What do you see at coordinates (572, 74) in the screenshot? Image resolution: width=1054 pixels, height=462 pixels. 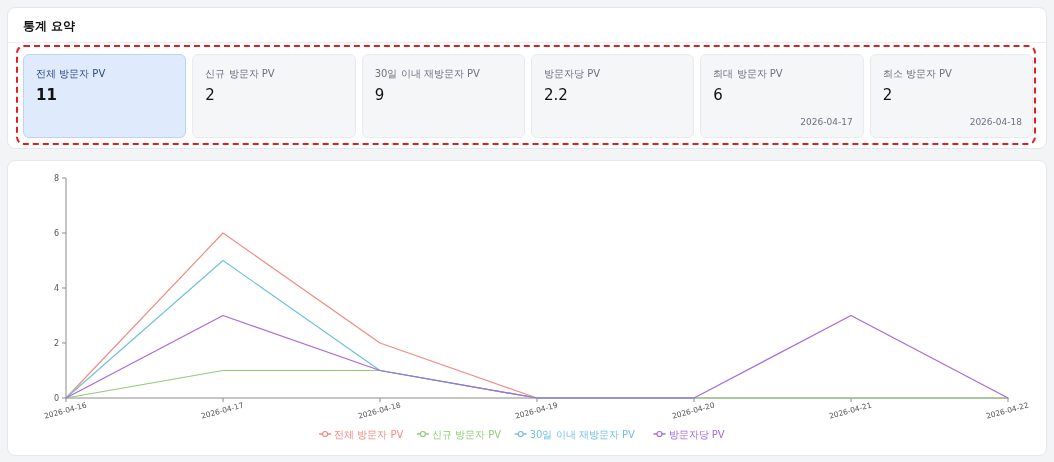 I see `category-label: 방문자당 PV` at bounding box center [572, 74].